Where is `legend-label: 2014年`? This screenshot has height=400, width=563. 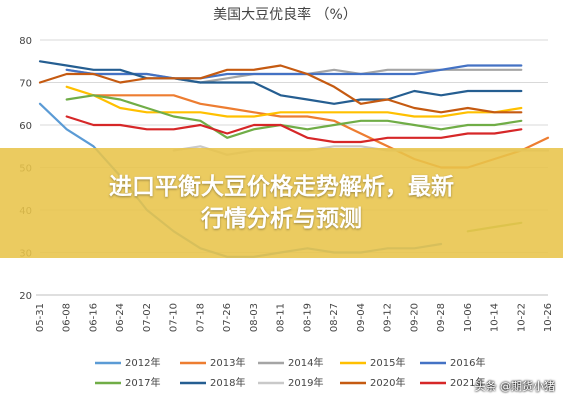 legend-label: 2014年 is located at coordinates (305, 362).